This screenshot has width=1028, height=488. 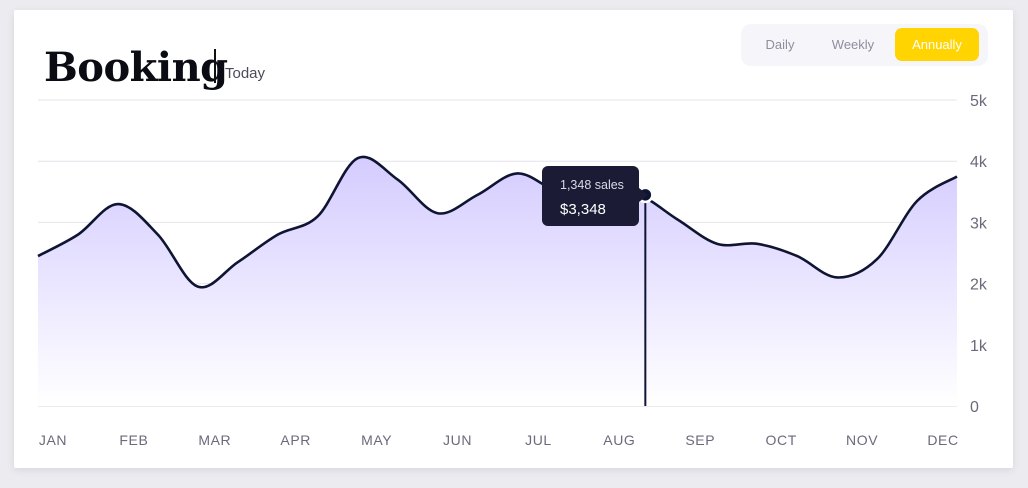 What do you see at coordinates (700, 440) in the screenshot?
I see `x-tick-label: SEP` at bounding box center [700, 440].